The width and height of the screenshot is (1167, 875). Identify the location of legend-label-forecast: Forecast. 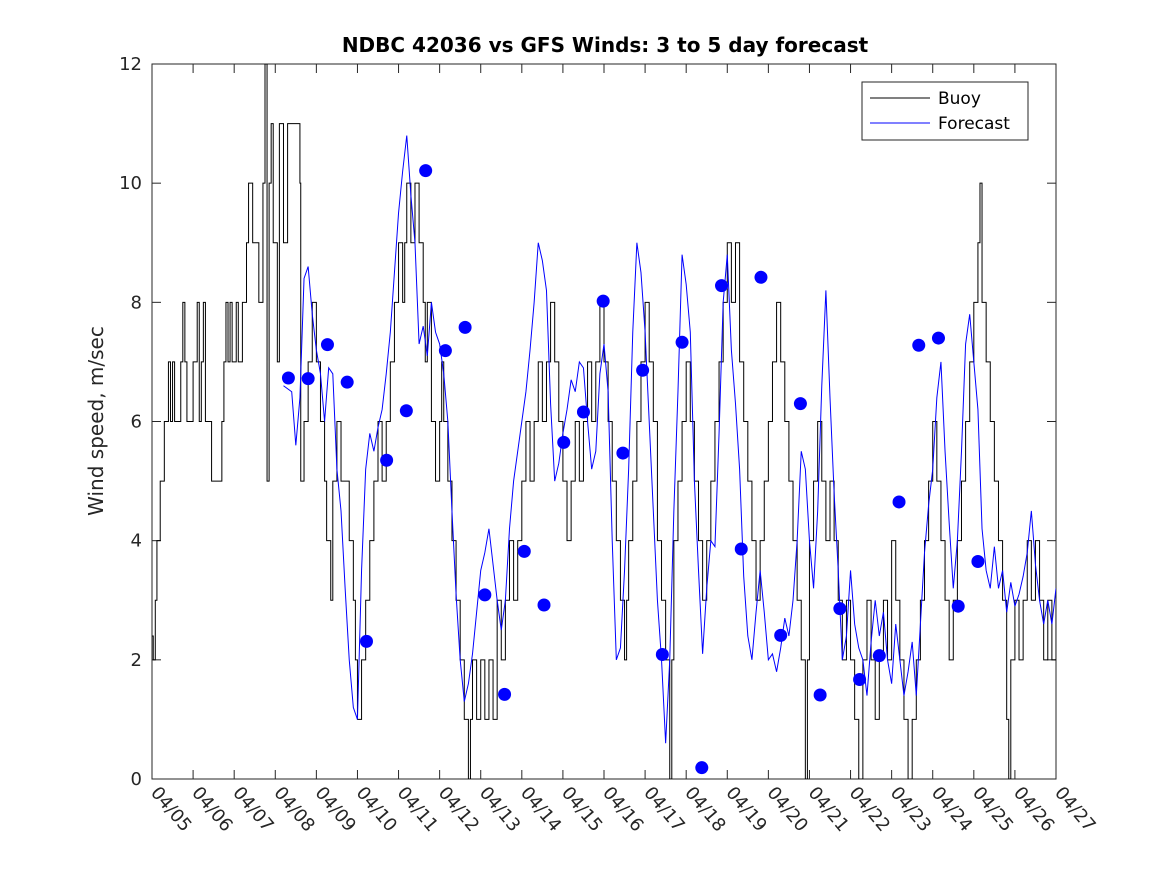
(974, 124).